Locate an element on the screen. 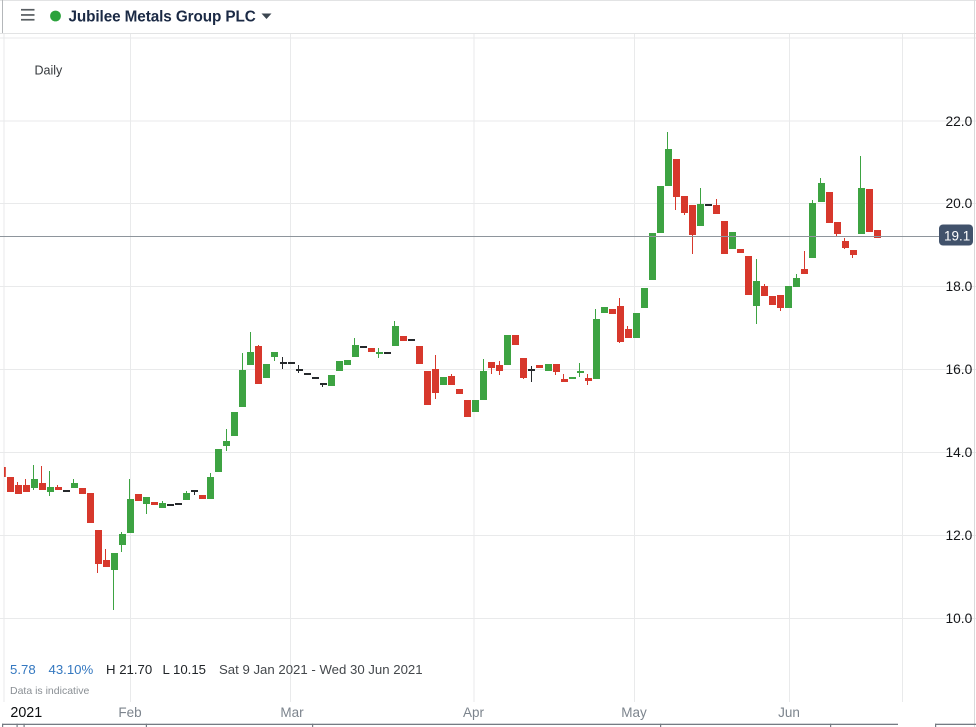 The image size is (976, 727). svg-text: 22.0 is located at coordinates (958, 121).